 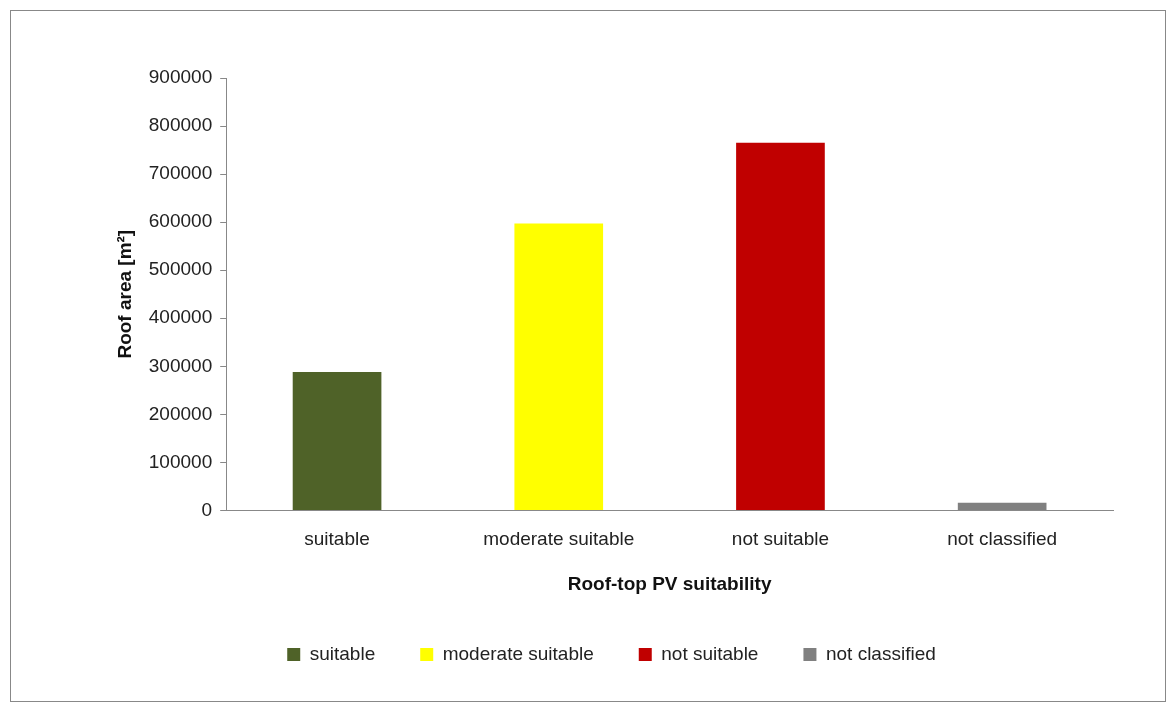 What do you see at coordinates (342, 653) in the screenshot?
I see `legend-label: suitable` at bounding box center [342, 653].